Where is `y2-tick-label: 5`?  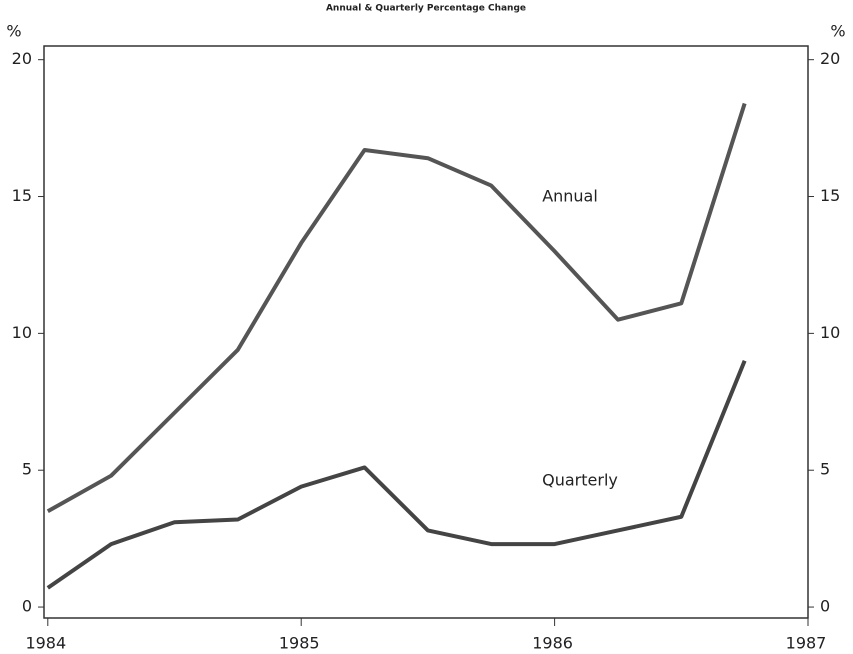 y2-tick-label: 5 is located at coordinates (825, 469).